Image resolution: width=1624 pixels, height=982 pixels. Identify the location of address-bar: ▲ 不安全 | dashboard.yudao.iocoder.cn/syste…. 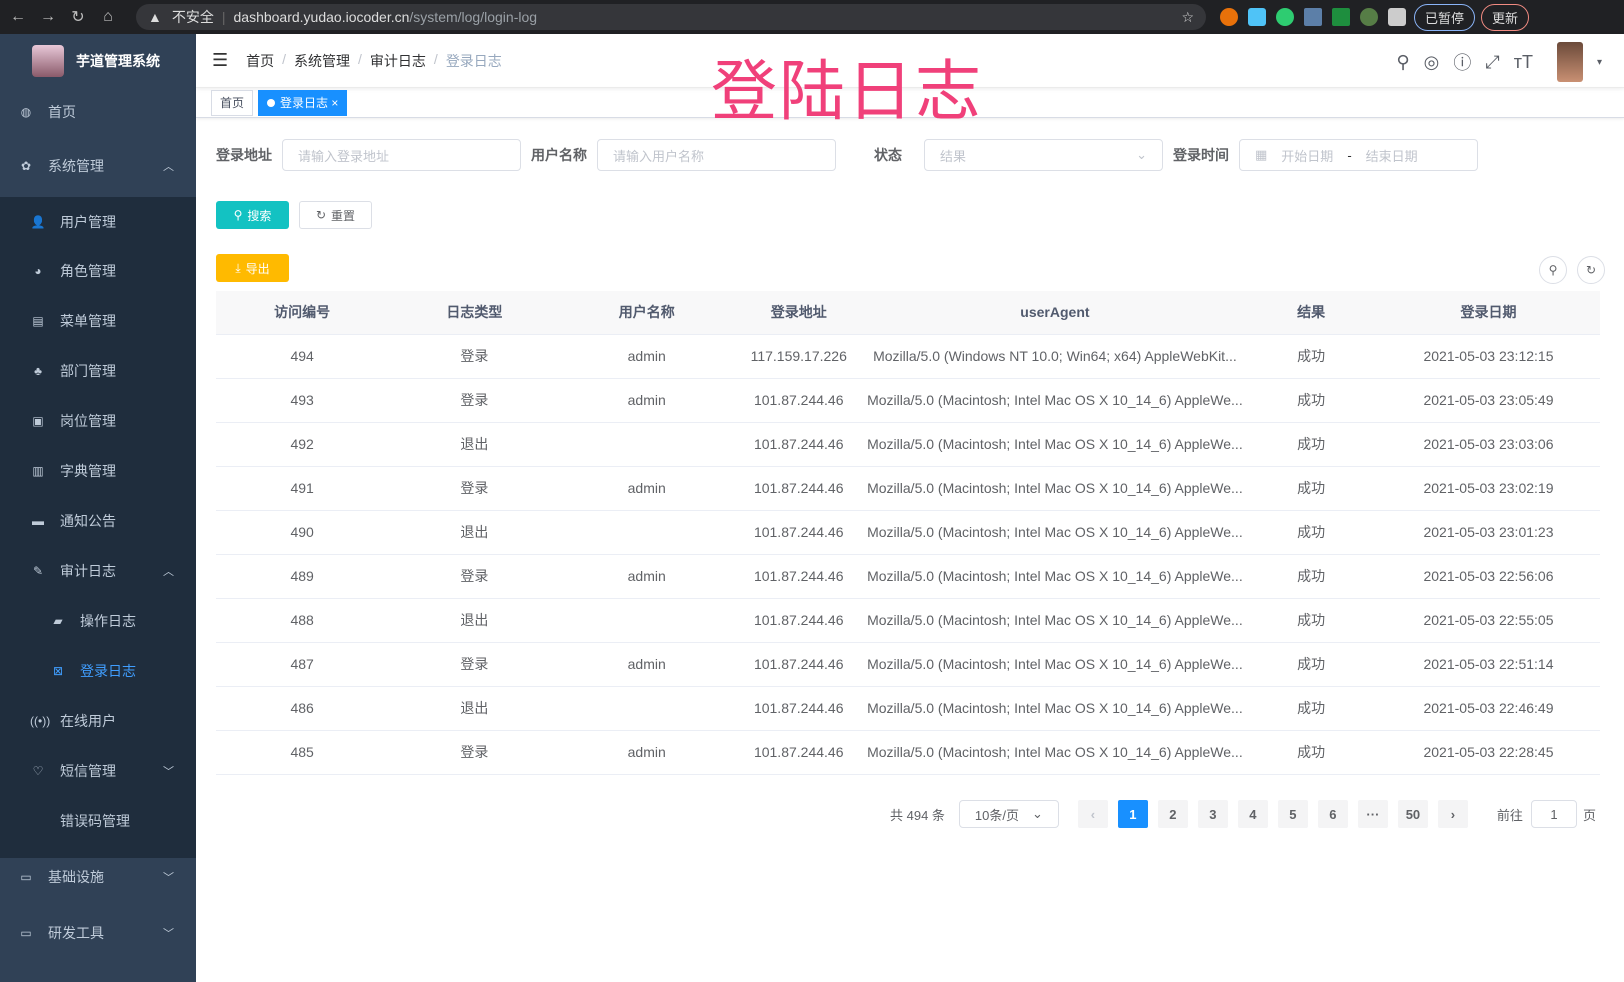
(671, 17).